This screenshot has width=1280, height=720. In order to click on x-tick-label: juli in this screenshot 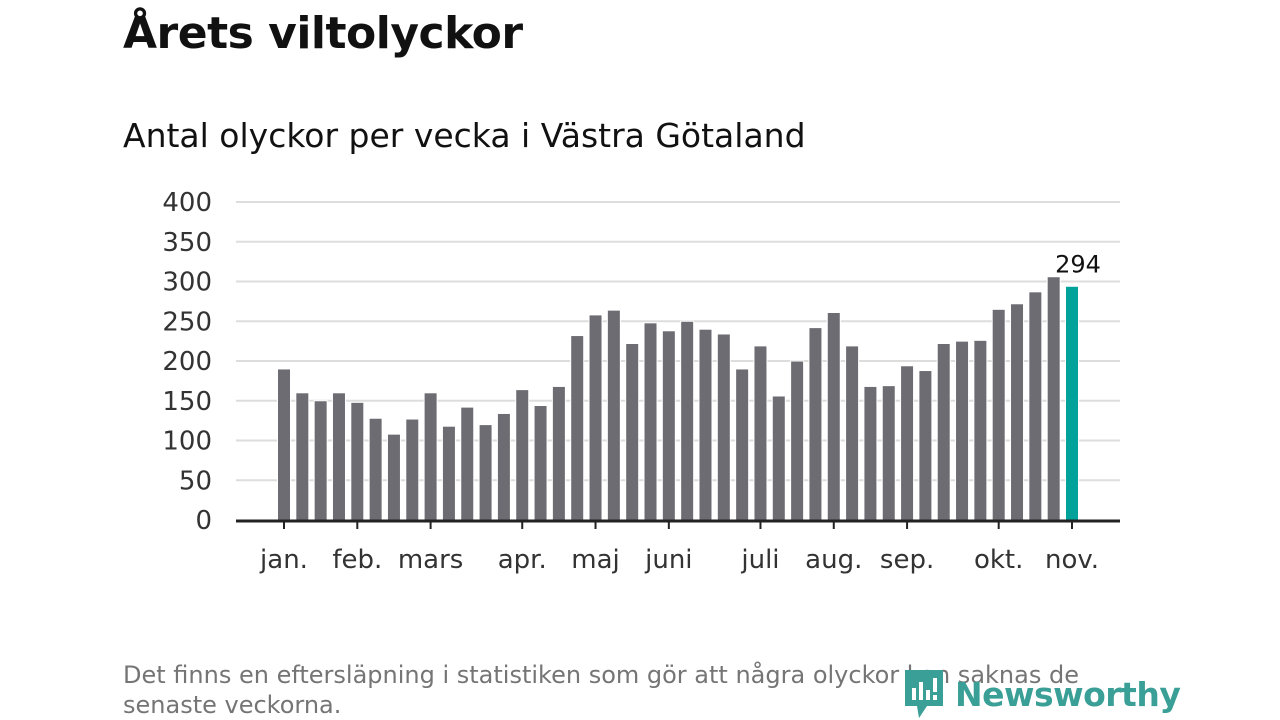, I will do `click(759, 560)`.